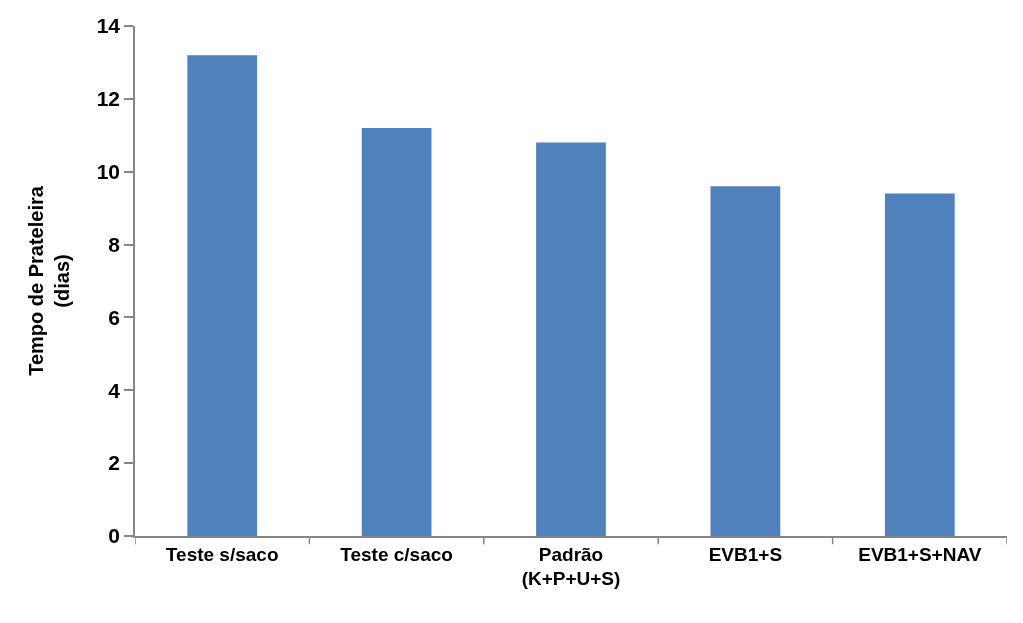 This screenshot has height=623, width=1023. What do you see at coordinates (745, 554) in the screenshot?
I see `x-tick-label: EVB1+S` at bounding box center [745, 554].